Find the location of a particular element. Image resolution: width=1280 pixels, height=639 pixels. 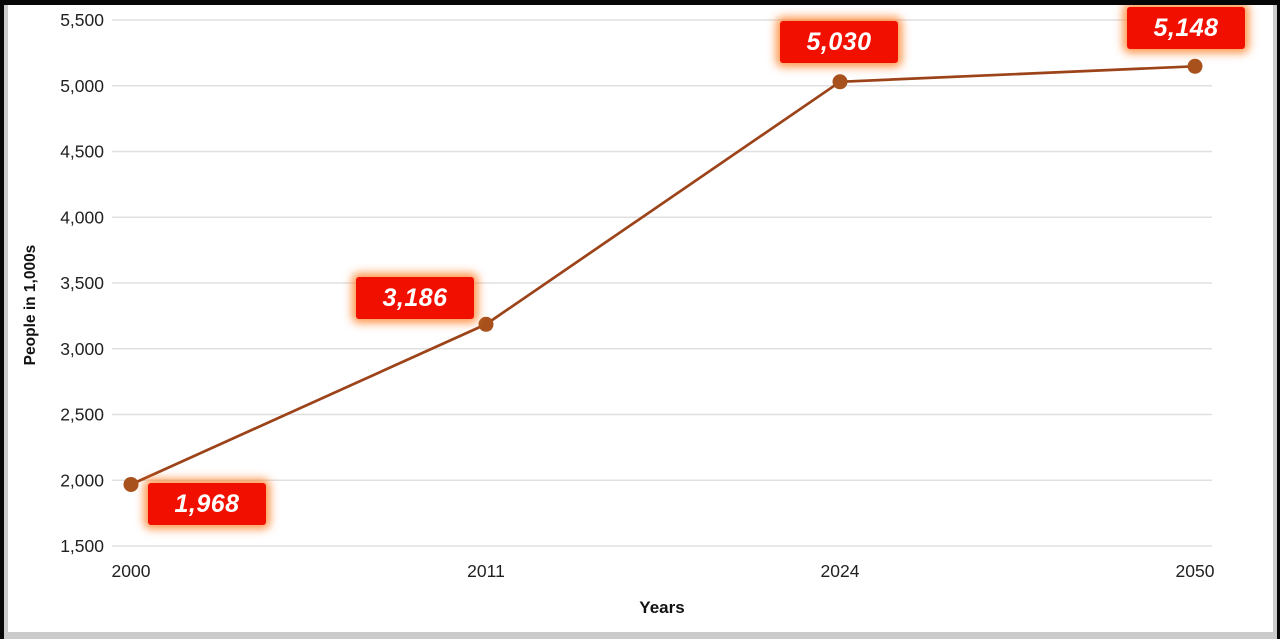

x-axis-title: Years is located at coordinates (662, 607).